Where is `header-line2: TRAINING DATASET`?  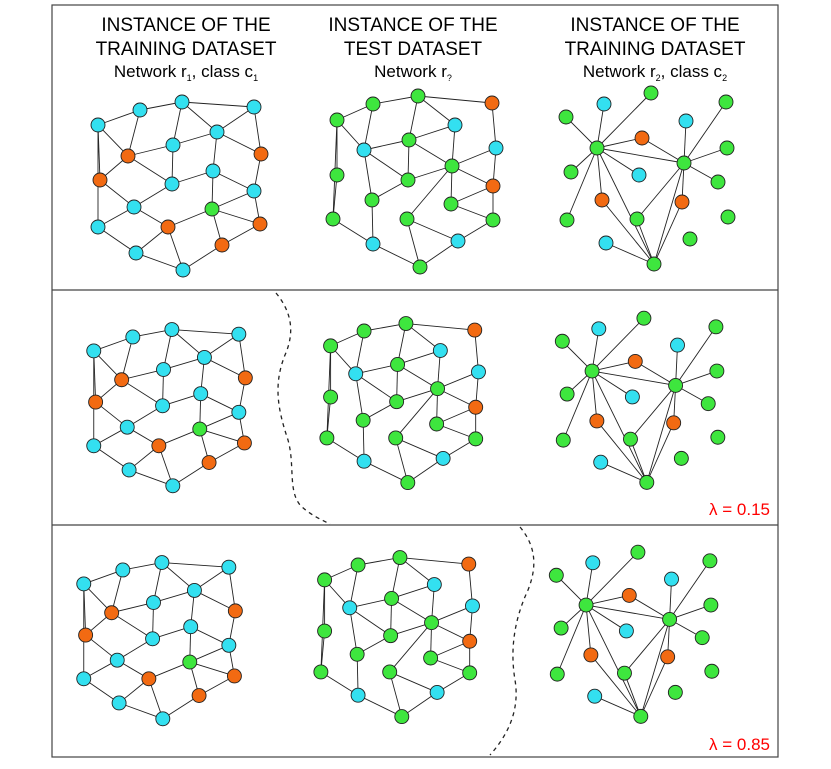 header-line2: TRAINING DATASET is located at coordinates (655, 49).